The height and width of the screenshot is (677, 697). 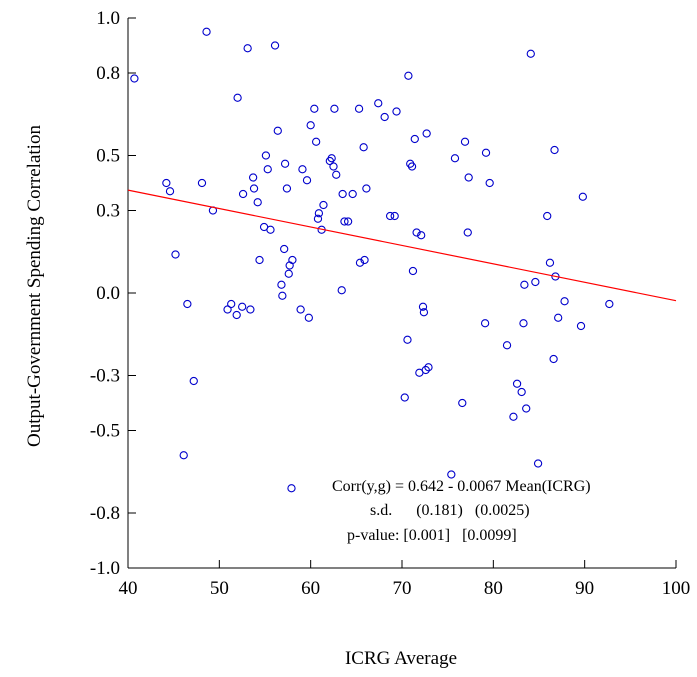 I want to click on y-tick-label: -1.0, so click(x=105, y=568).